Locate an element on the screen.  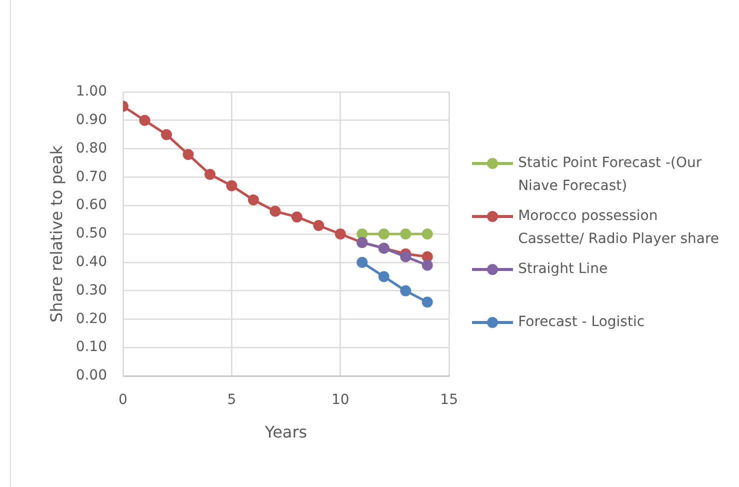
legend-label: Morocco possession Cassette/ Radio Player share is located at coordinates (619, 228).